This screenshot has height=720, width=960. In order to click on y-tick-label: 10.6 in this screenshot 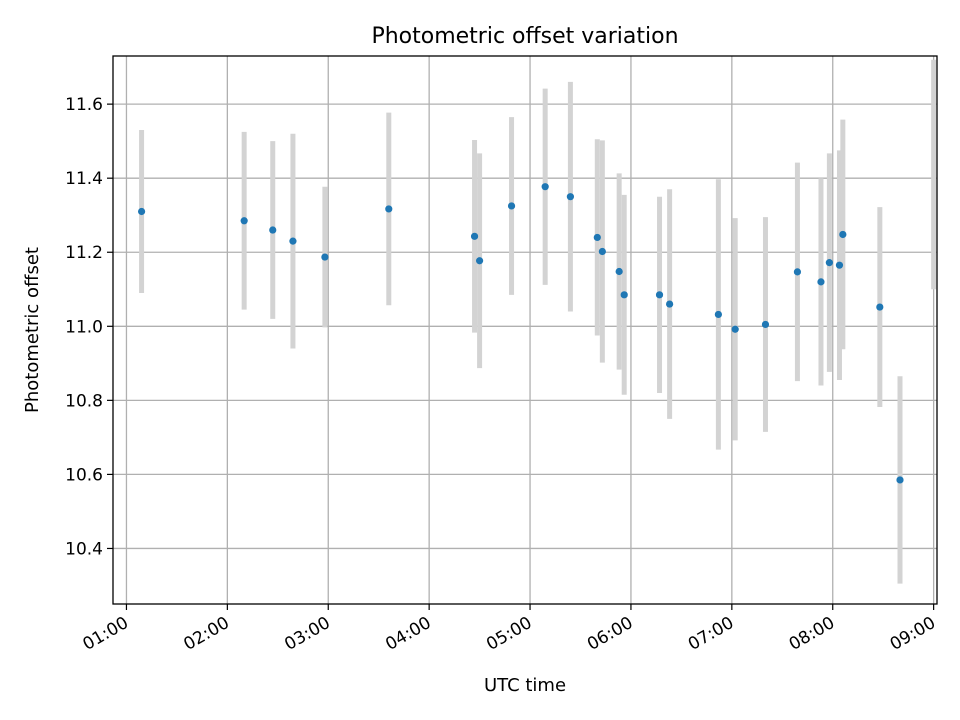, I will do `click(84, 475)`.